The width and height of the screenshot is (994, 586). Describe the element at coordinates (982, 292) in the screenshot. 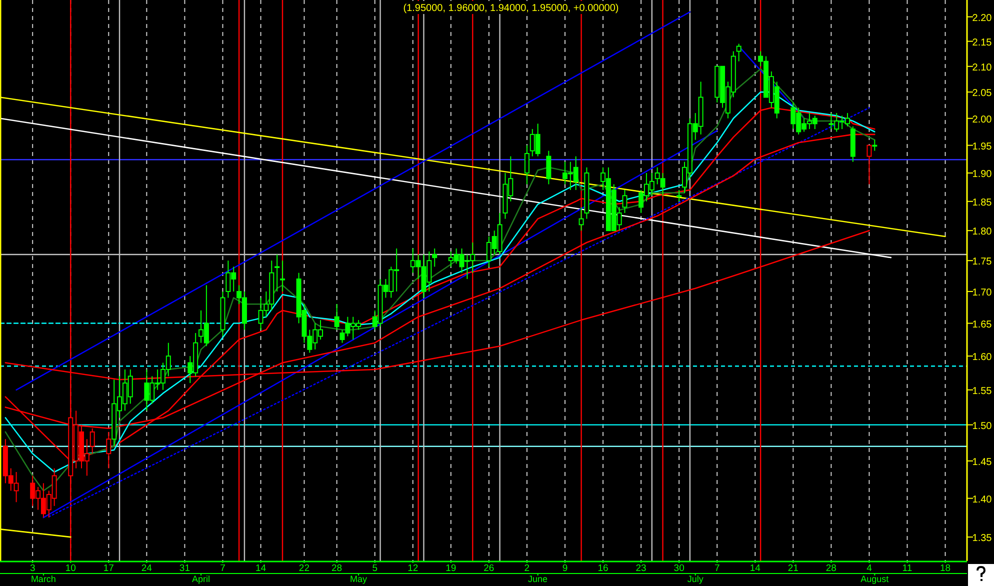

I see `y-tick-label: 1.70` at that location.